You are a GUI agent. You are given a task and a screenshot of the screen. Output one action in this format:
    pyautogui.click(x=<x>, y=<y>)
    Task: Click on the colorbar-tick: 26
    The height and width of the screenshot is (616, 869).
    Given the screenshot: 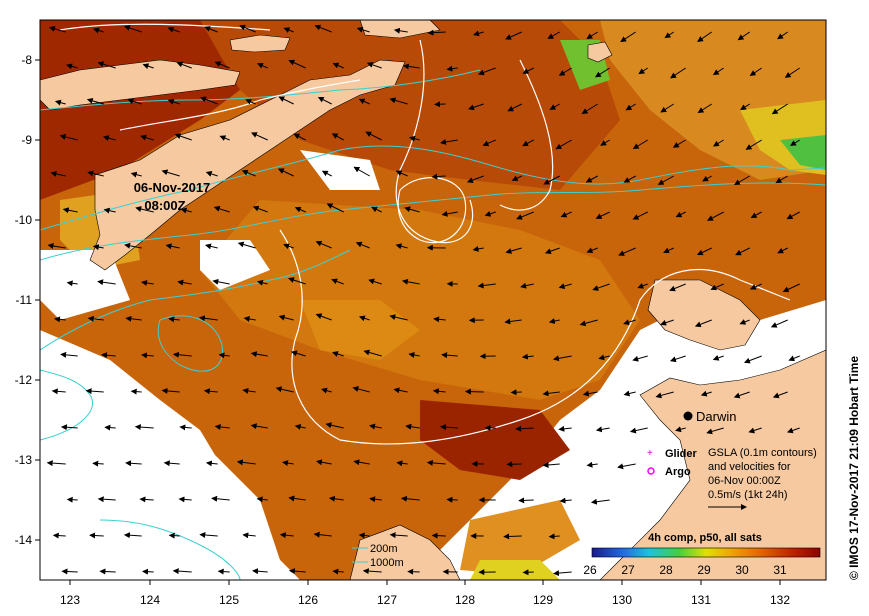 What is the action you would take?
    pyautogui.click(x=590, y=570)
    